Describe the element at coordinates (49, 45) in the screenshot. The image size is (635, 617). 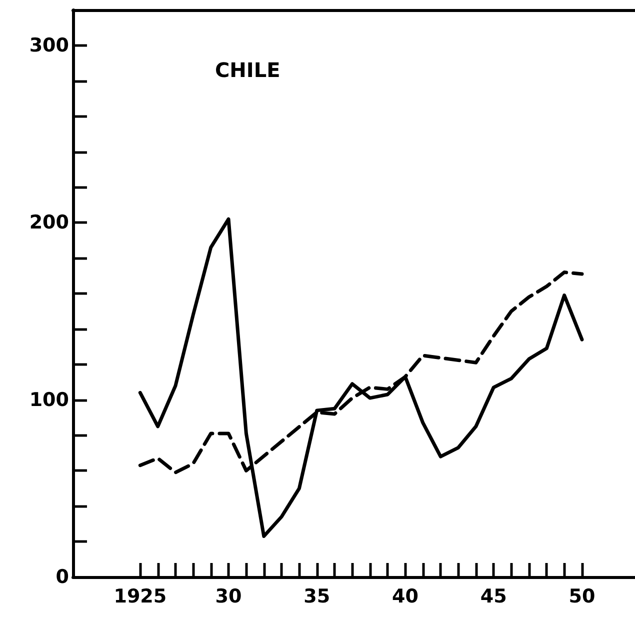
I see `y-tick-label: 300` at that location.